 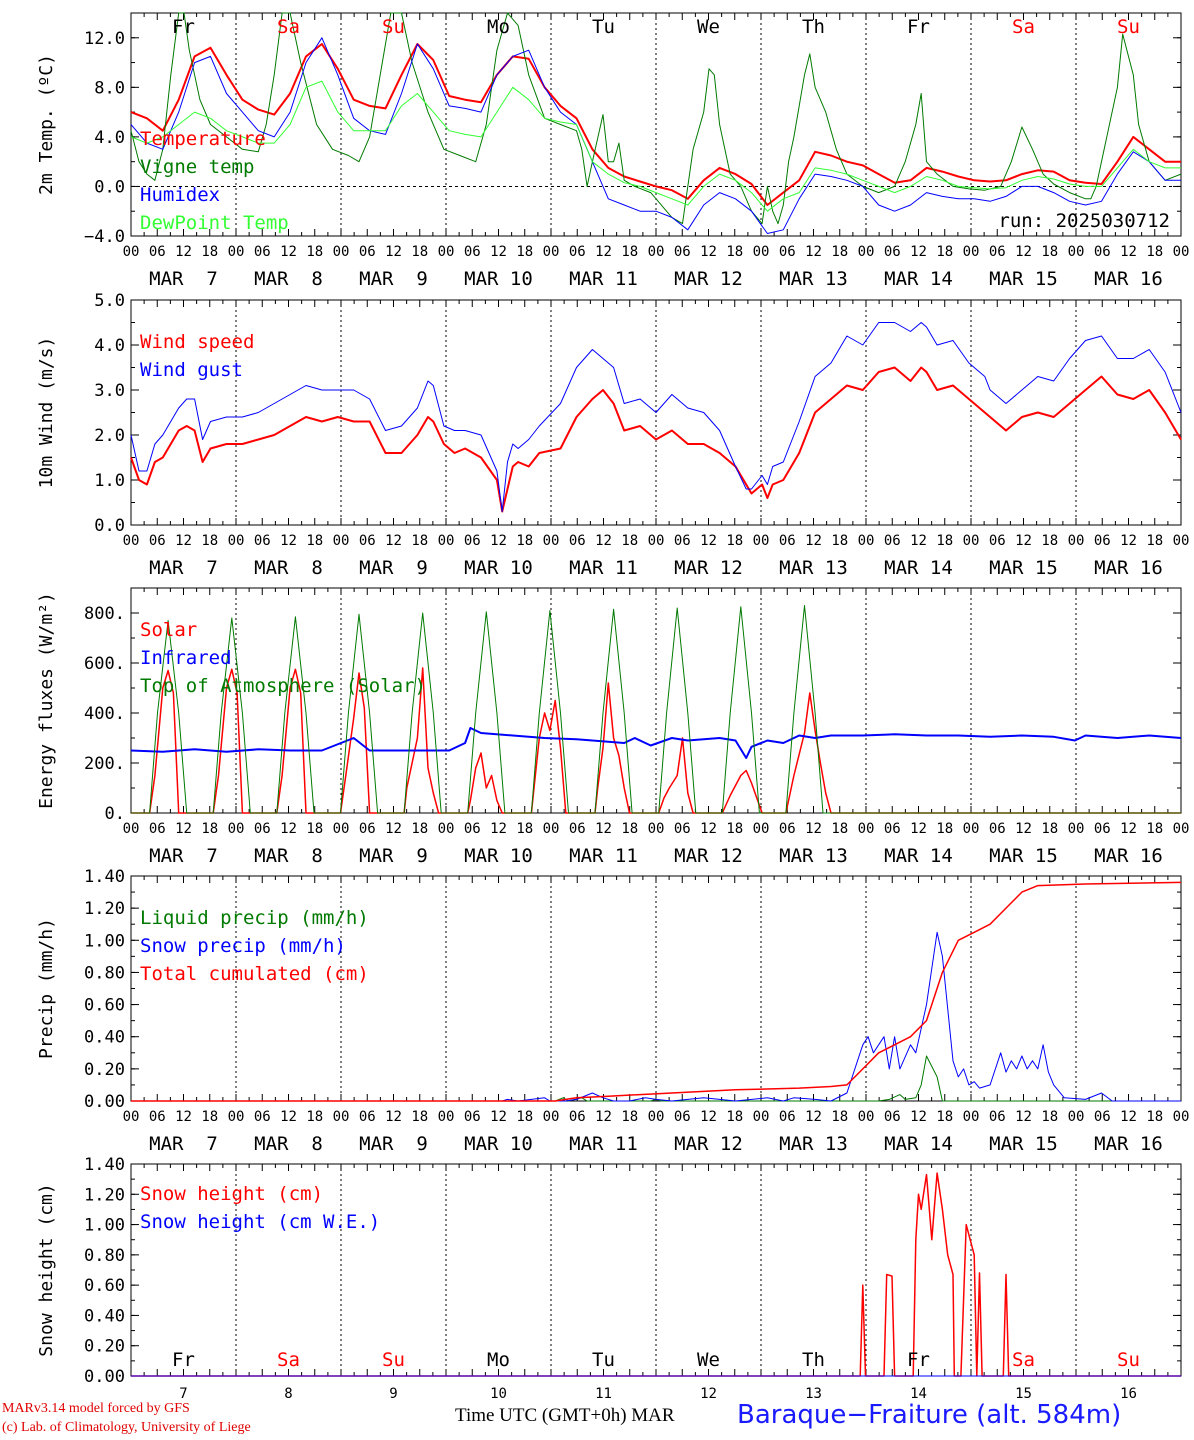 What do you see at coordinates (813, 27) in the screenshot?
I see `day-name-top: Th` at bounding box center [813, 27].